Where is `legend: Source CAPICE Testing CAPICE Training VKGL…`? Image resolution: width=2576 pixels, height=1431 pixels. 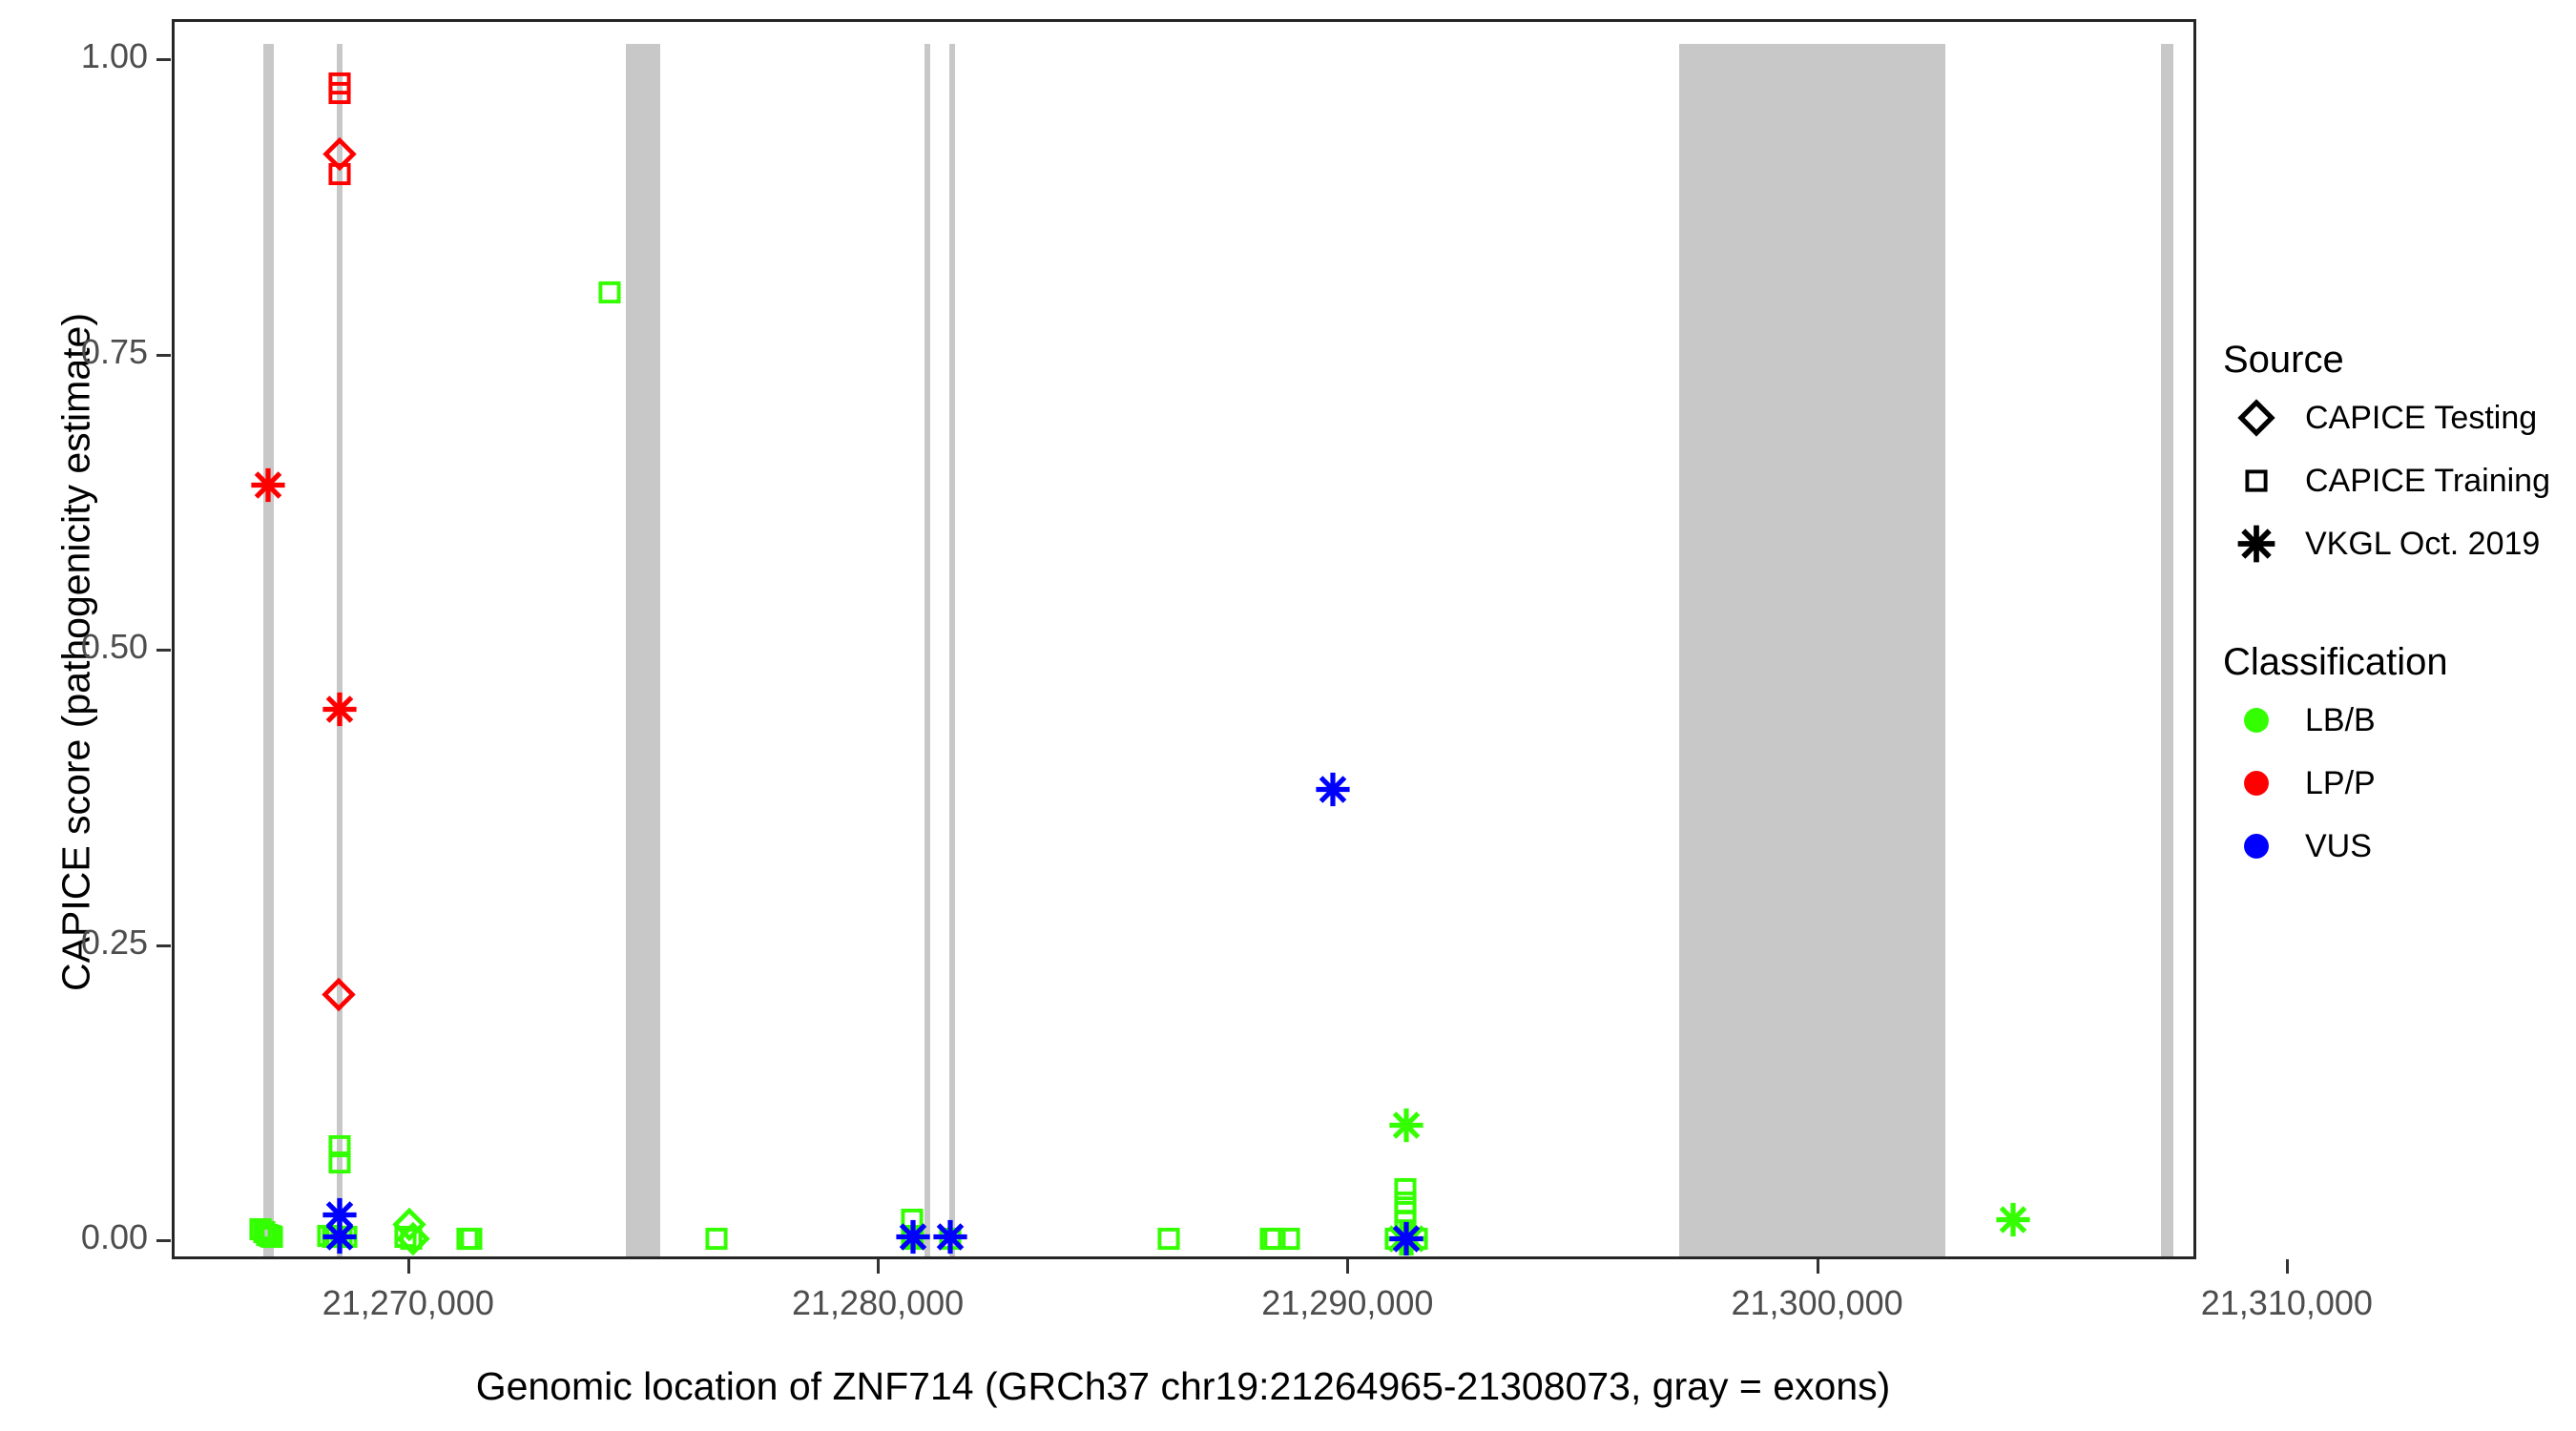 legend: Source CAPICE Testing CAPICE Training VKGL… is located at coordinates (2399, 606).